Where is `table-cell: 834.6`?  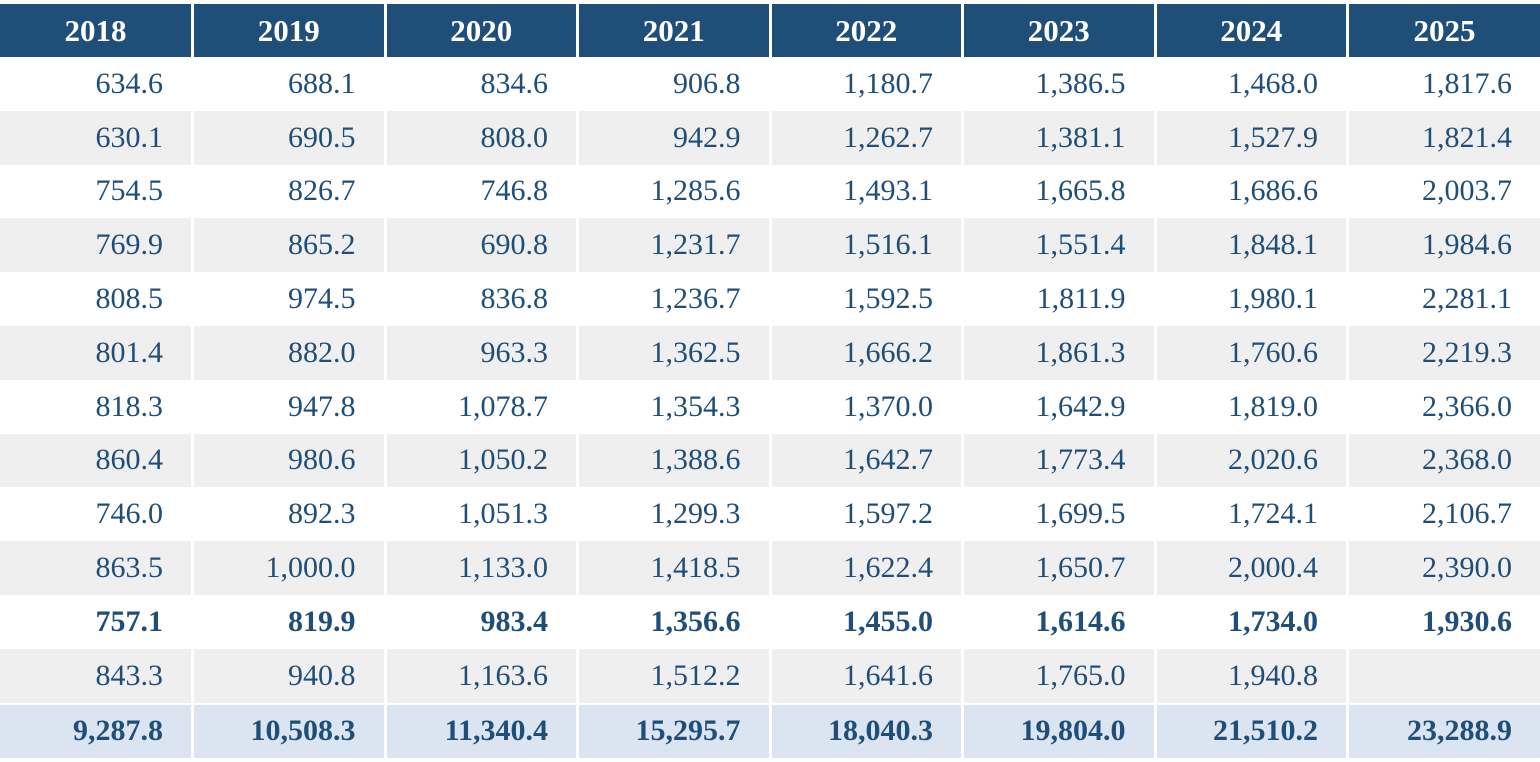 table-cell: 834.6 is located at coordinates (481, 84).